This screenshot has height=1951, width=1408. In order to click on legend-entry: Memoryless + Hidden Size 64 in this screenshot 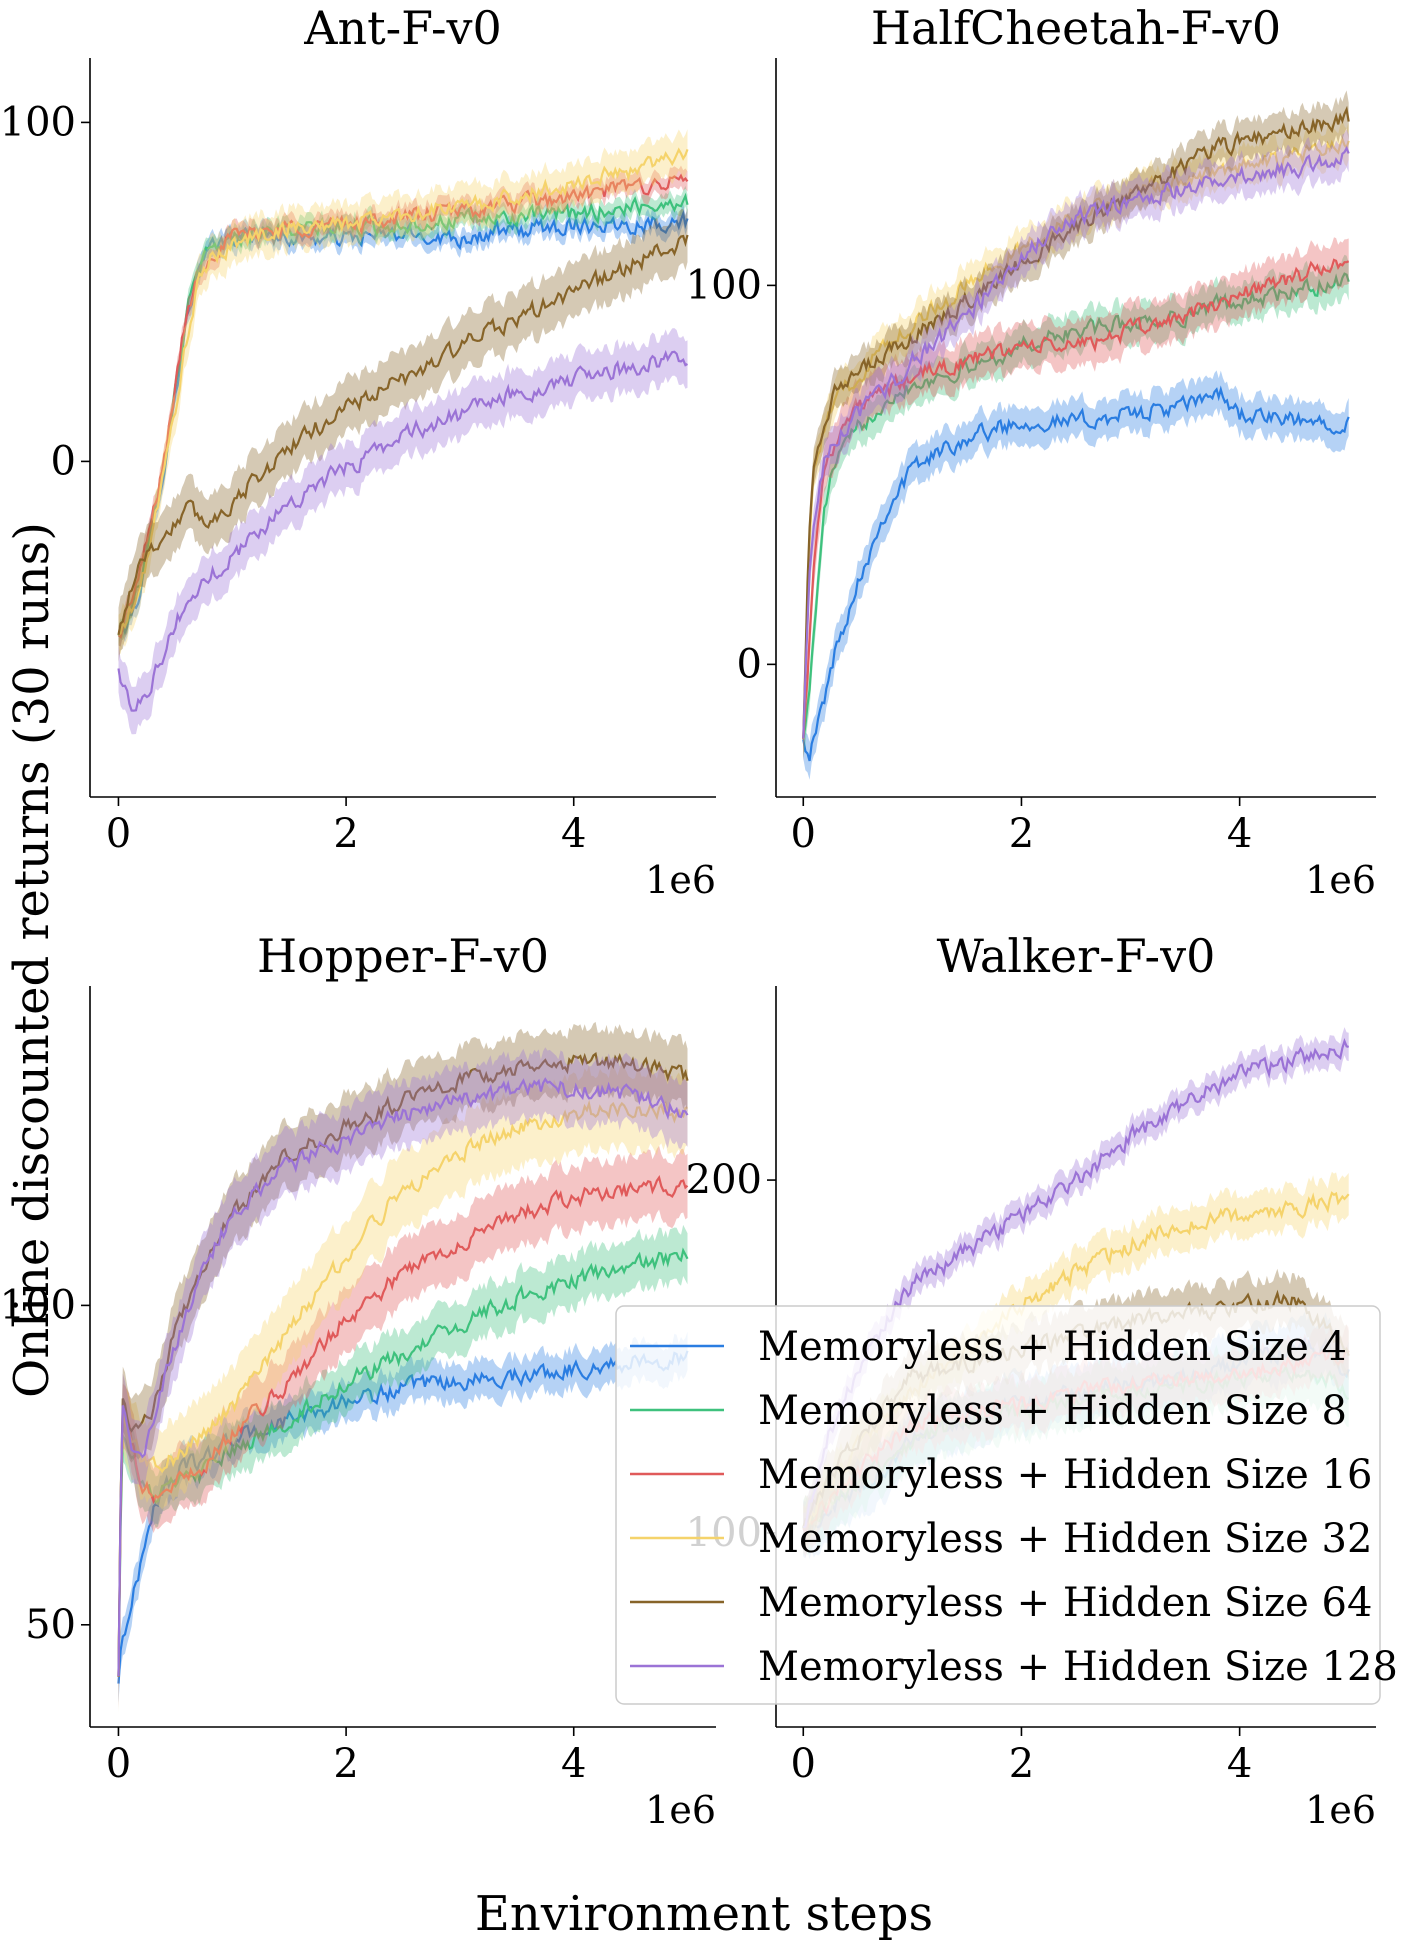, I will do `click(1065, 1603)`.